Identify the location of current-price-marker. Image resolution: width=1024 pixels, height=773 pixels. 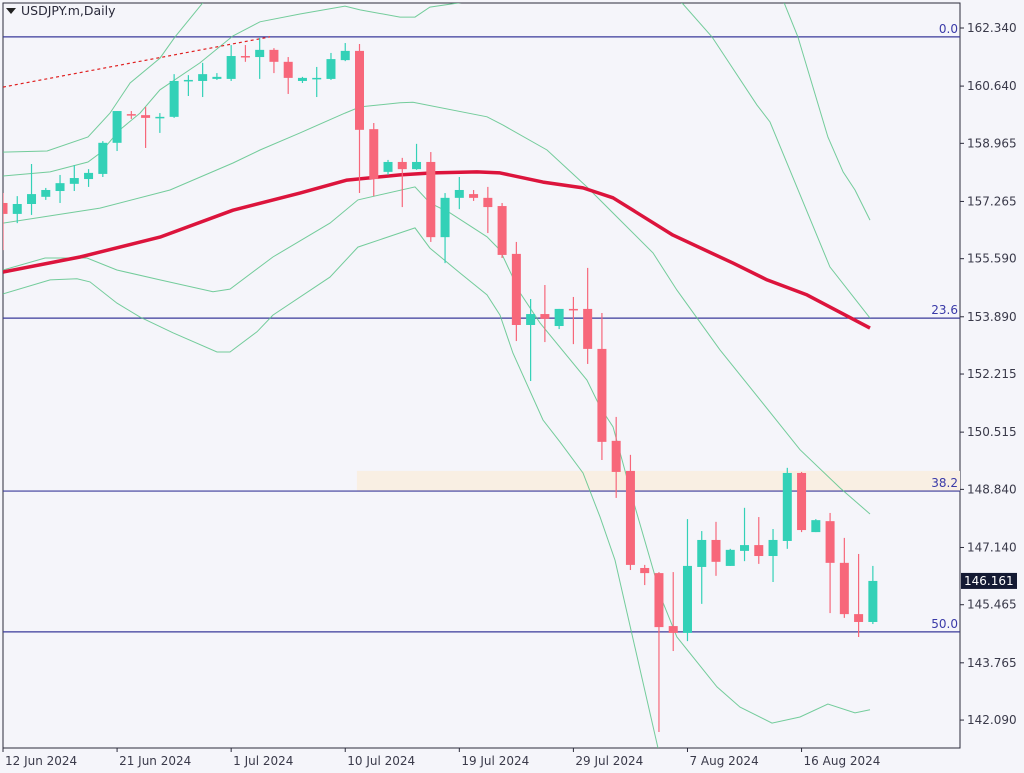
(989, 580).